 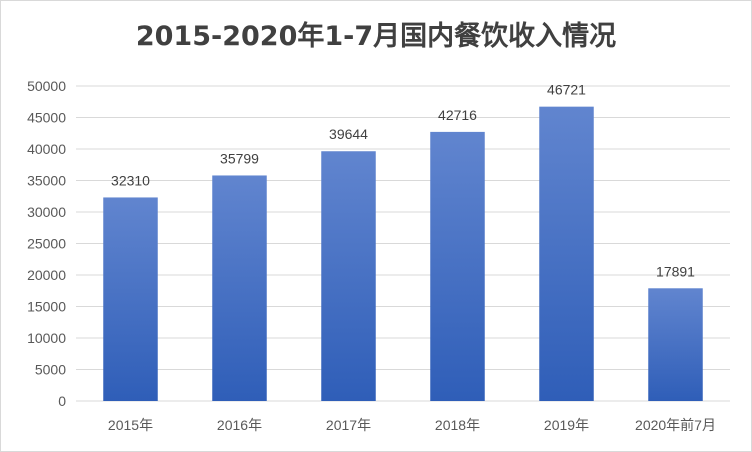 I want to click on y-tick-label: 20000, so click(x=46, y=275).